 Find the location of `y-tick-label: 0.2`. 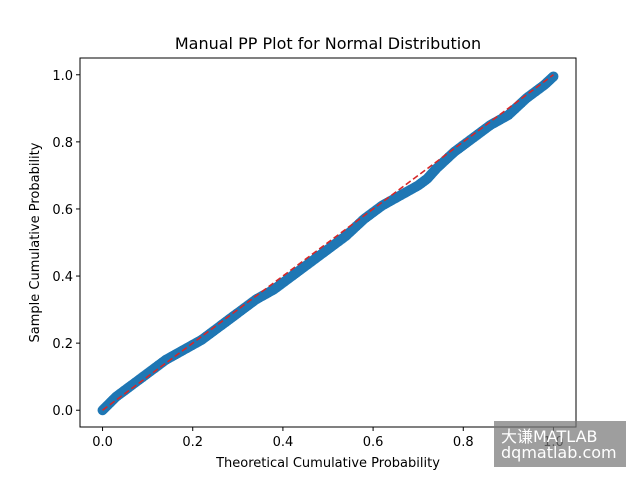

y-tick-label: 0.2 is located at coordinates (62, 344).